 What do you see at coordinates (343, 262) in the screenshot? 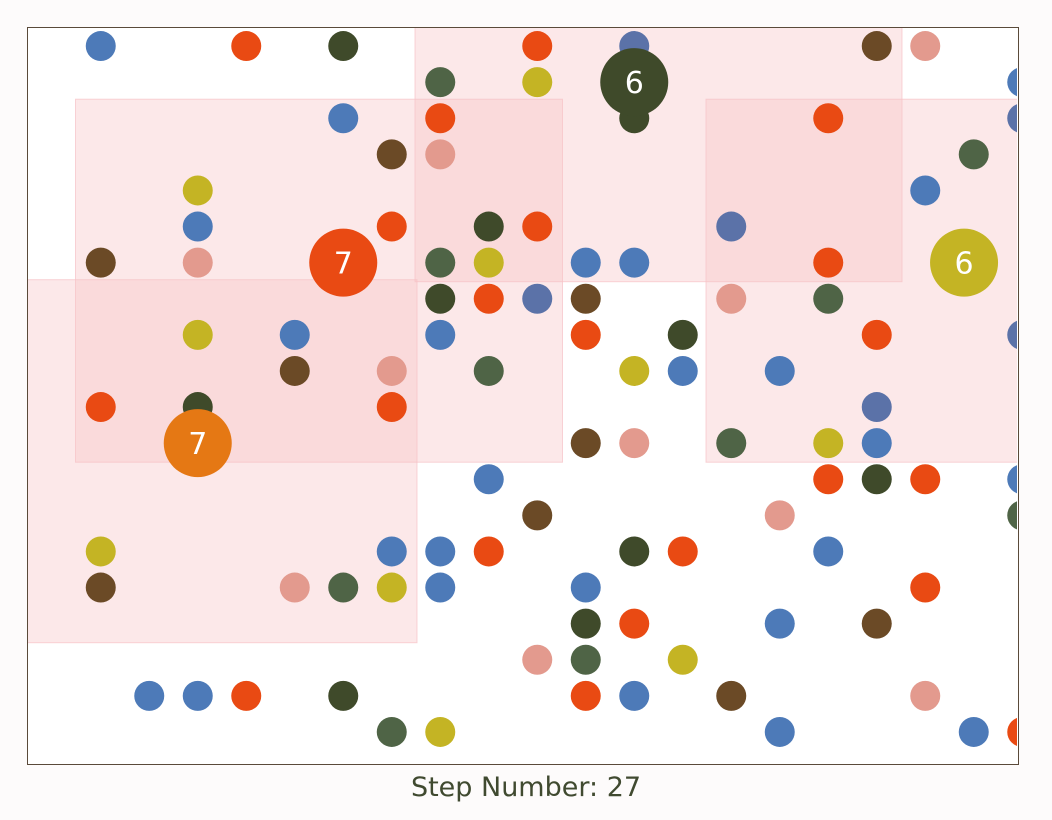
I see `agent-orange` at bounding box center [343, 262].